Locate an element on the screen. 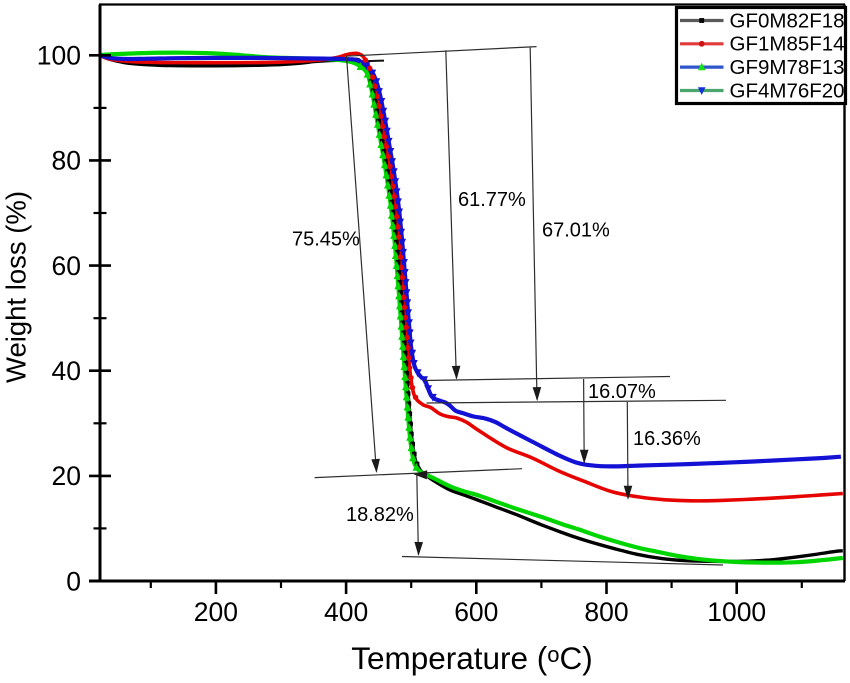  svg-text: 600 is located at coordinates (476, 612).